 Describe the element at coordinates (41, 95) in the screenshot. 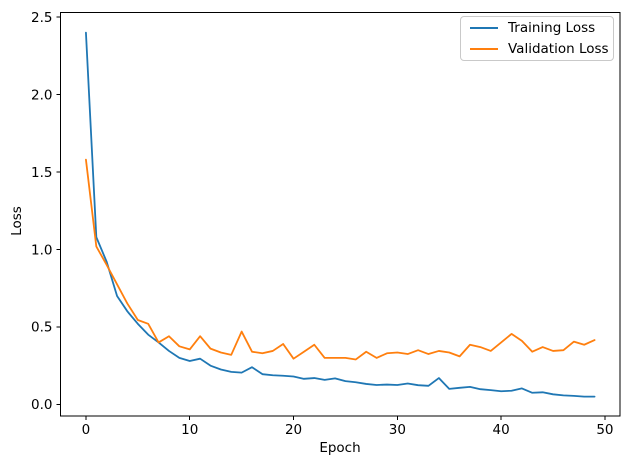

I see `y-tick-label: 2.0` at that location.